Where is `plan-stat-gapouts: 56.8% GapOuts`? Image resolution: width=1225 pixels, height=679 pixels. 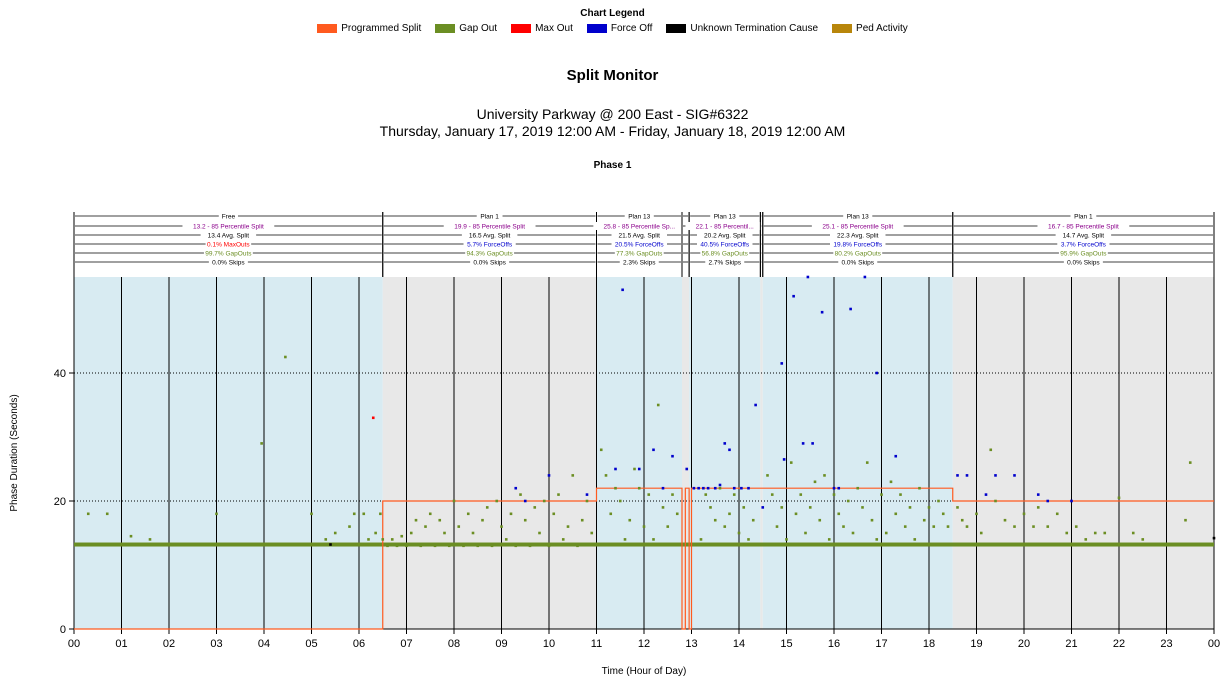
plan-stat-gapouts: 56.8% GapOuts is located at coordinates (725, 254).